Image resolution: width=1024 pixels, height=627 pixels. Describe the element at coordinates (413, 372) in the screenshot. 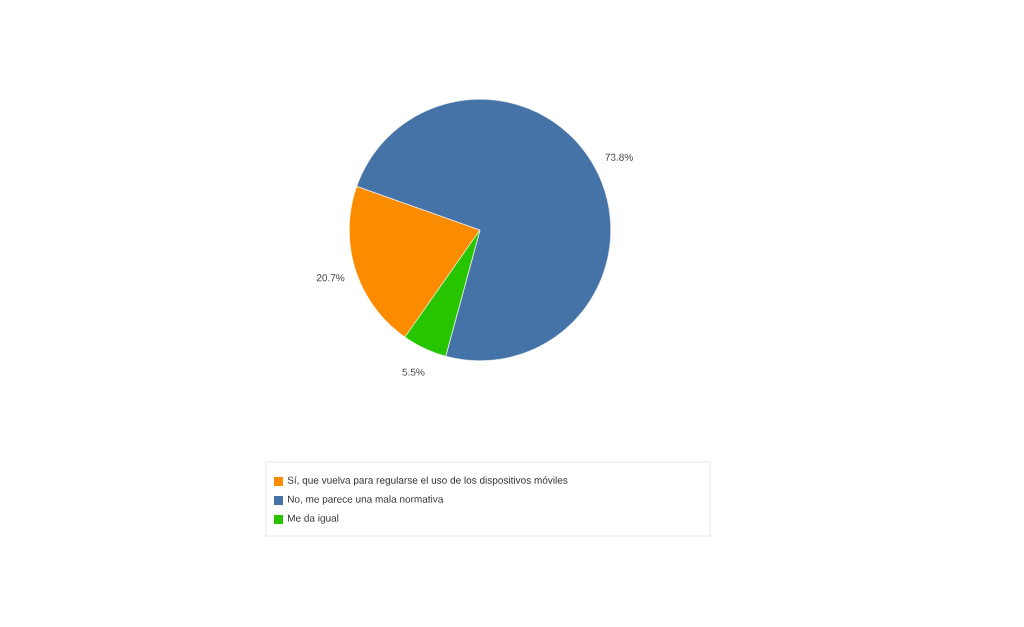

I see `data-label: 5.5%` at that location.